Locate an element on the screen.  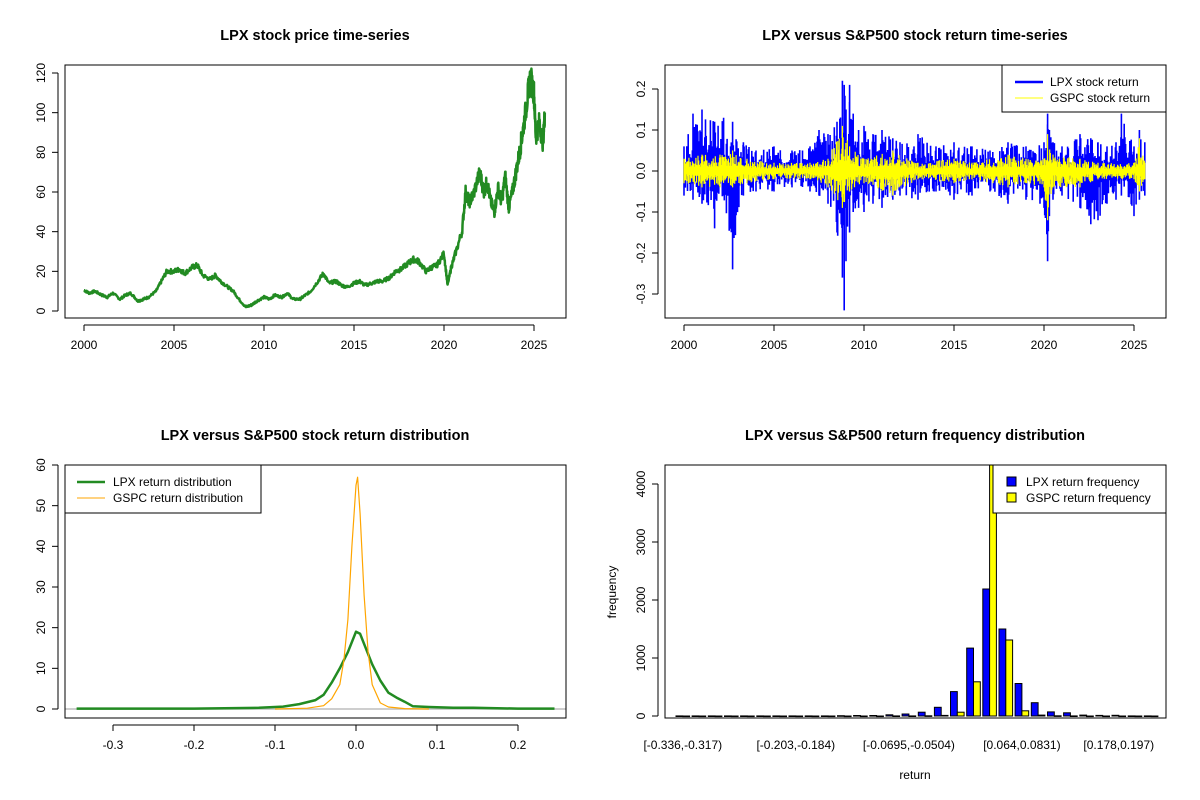
y-axis: 0 10 20 30 40 50 60 is located at coordinates (46, 585).